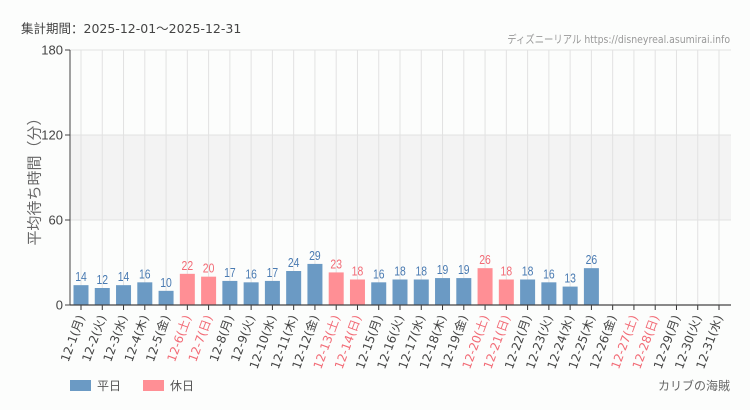  What do you see at coordinates (52, 50) in the screenshot?
I see `y-tick-label: 180` at bounding box center [52, 50].